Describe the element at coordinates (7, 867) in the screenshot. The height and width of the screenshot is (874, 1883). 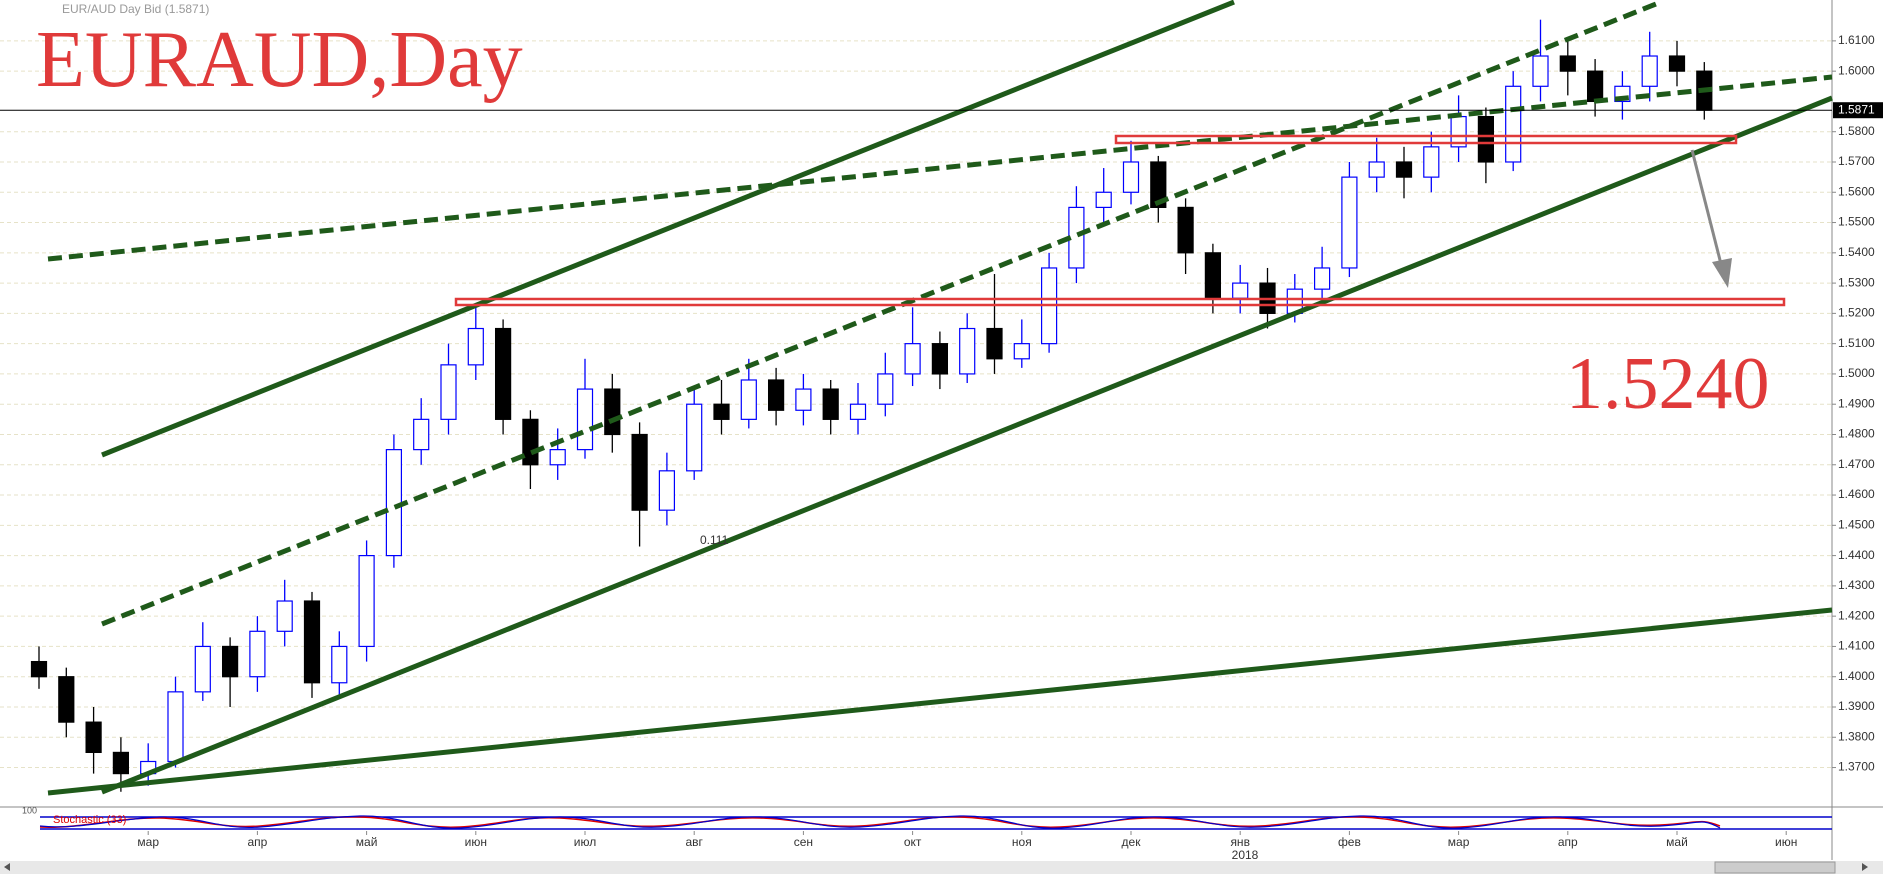
I see `scroll-left` at that location.